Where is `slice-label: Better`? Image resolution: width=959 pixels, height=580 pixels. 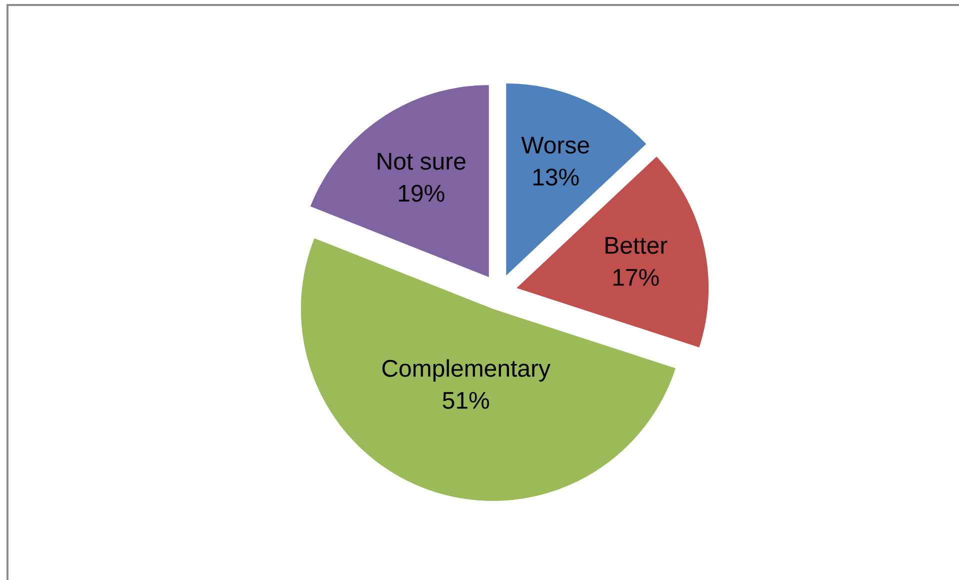 slice-label: Better is located at coordinates (637, 245).